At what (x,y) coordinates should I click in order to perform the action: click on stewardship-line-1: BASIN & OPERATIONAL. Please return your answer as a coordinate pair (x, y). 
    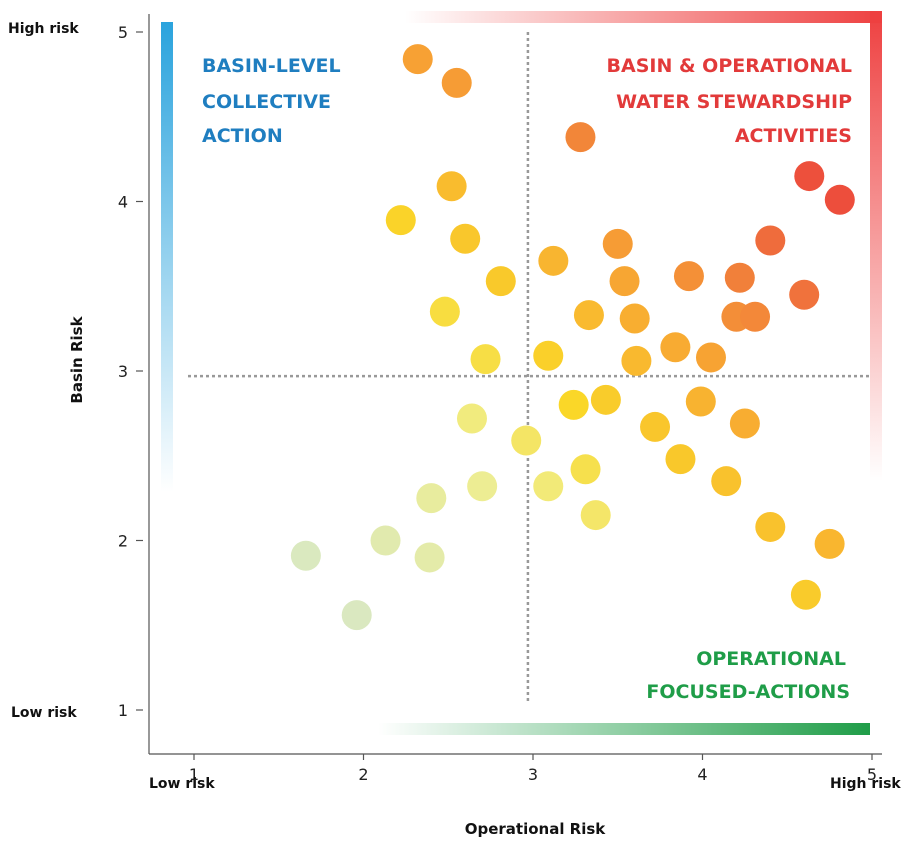
    Looking at the image, I should click on (729, 66).